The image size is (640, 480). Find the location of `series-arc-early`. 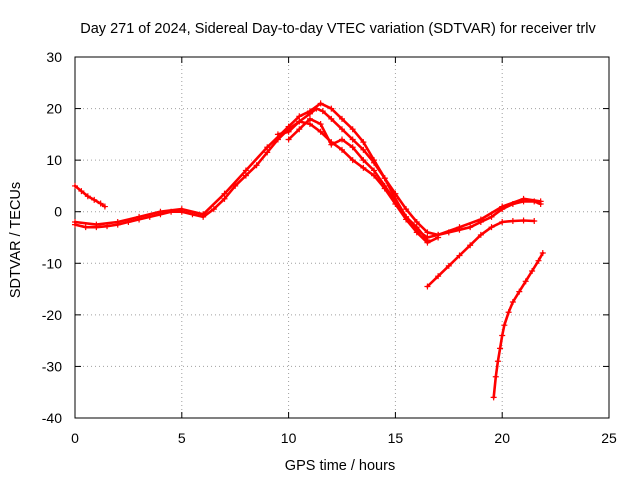

series-arc-early is located at coordinates (90, 196).